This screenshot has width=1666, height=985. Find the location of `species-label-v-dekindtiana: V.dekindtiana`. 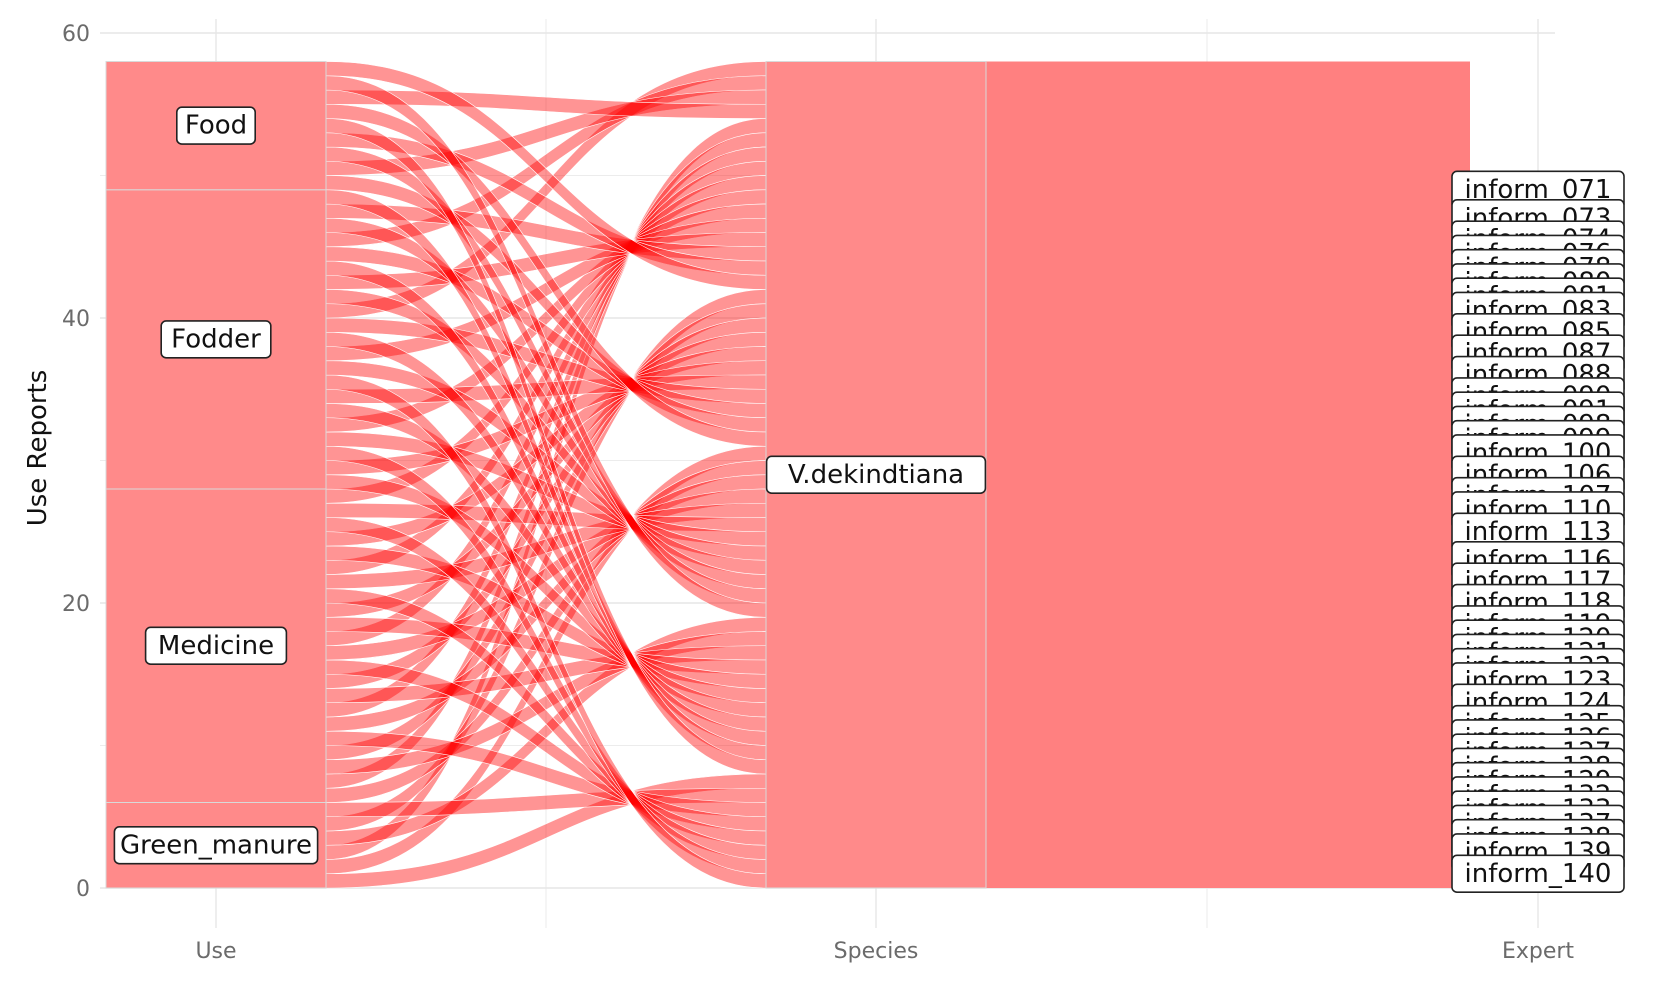

species-label-v-dekindtiana: V.dekindtiana is located at coordinates (876, 475).